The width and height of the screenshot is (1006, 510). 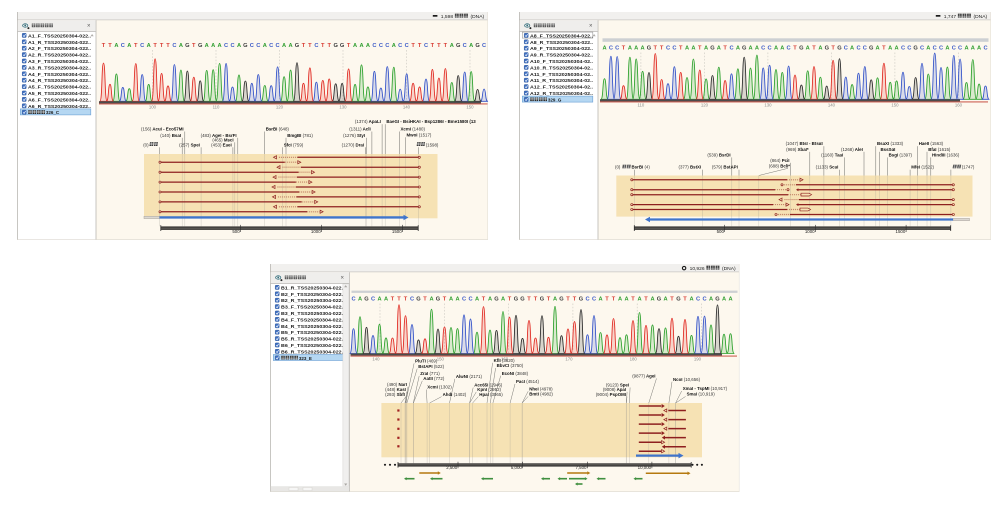 I want to click on svg-text: A2_F_TSS20250304-022.., so click(x=59, y=48).